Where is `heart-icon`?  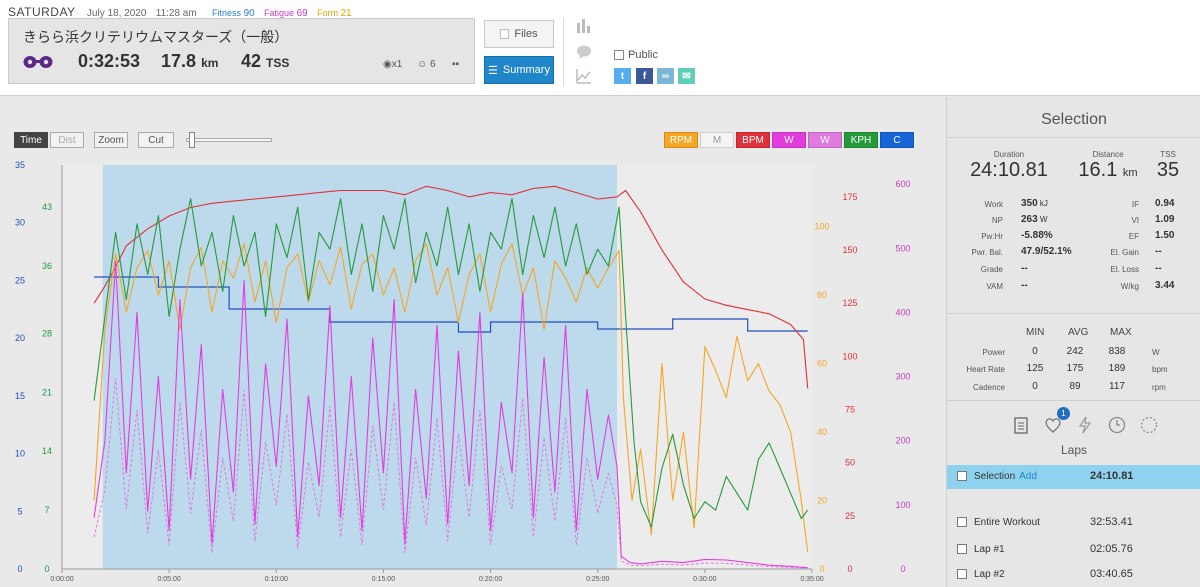 heart-icon is located at coordinates (1053, 425).